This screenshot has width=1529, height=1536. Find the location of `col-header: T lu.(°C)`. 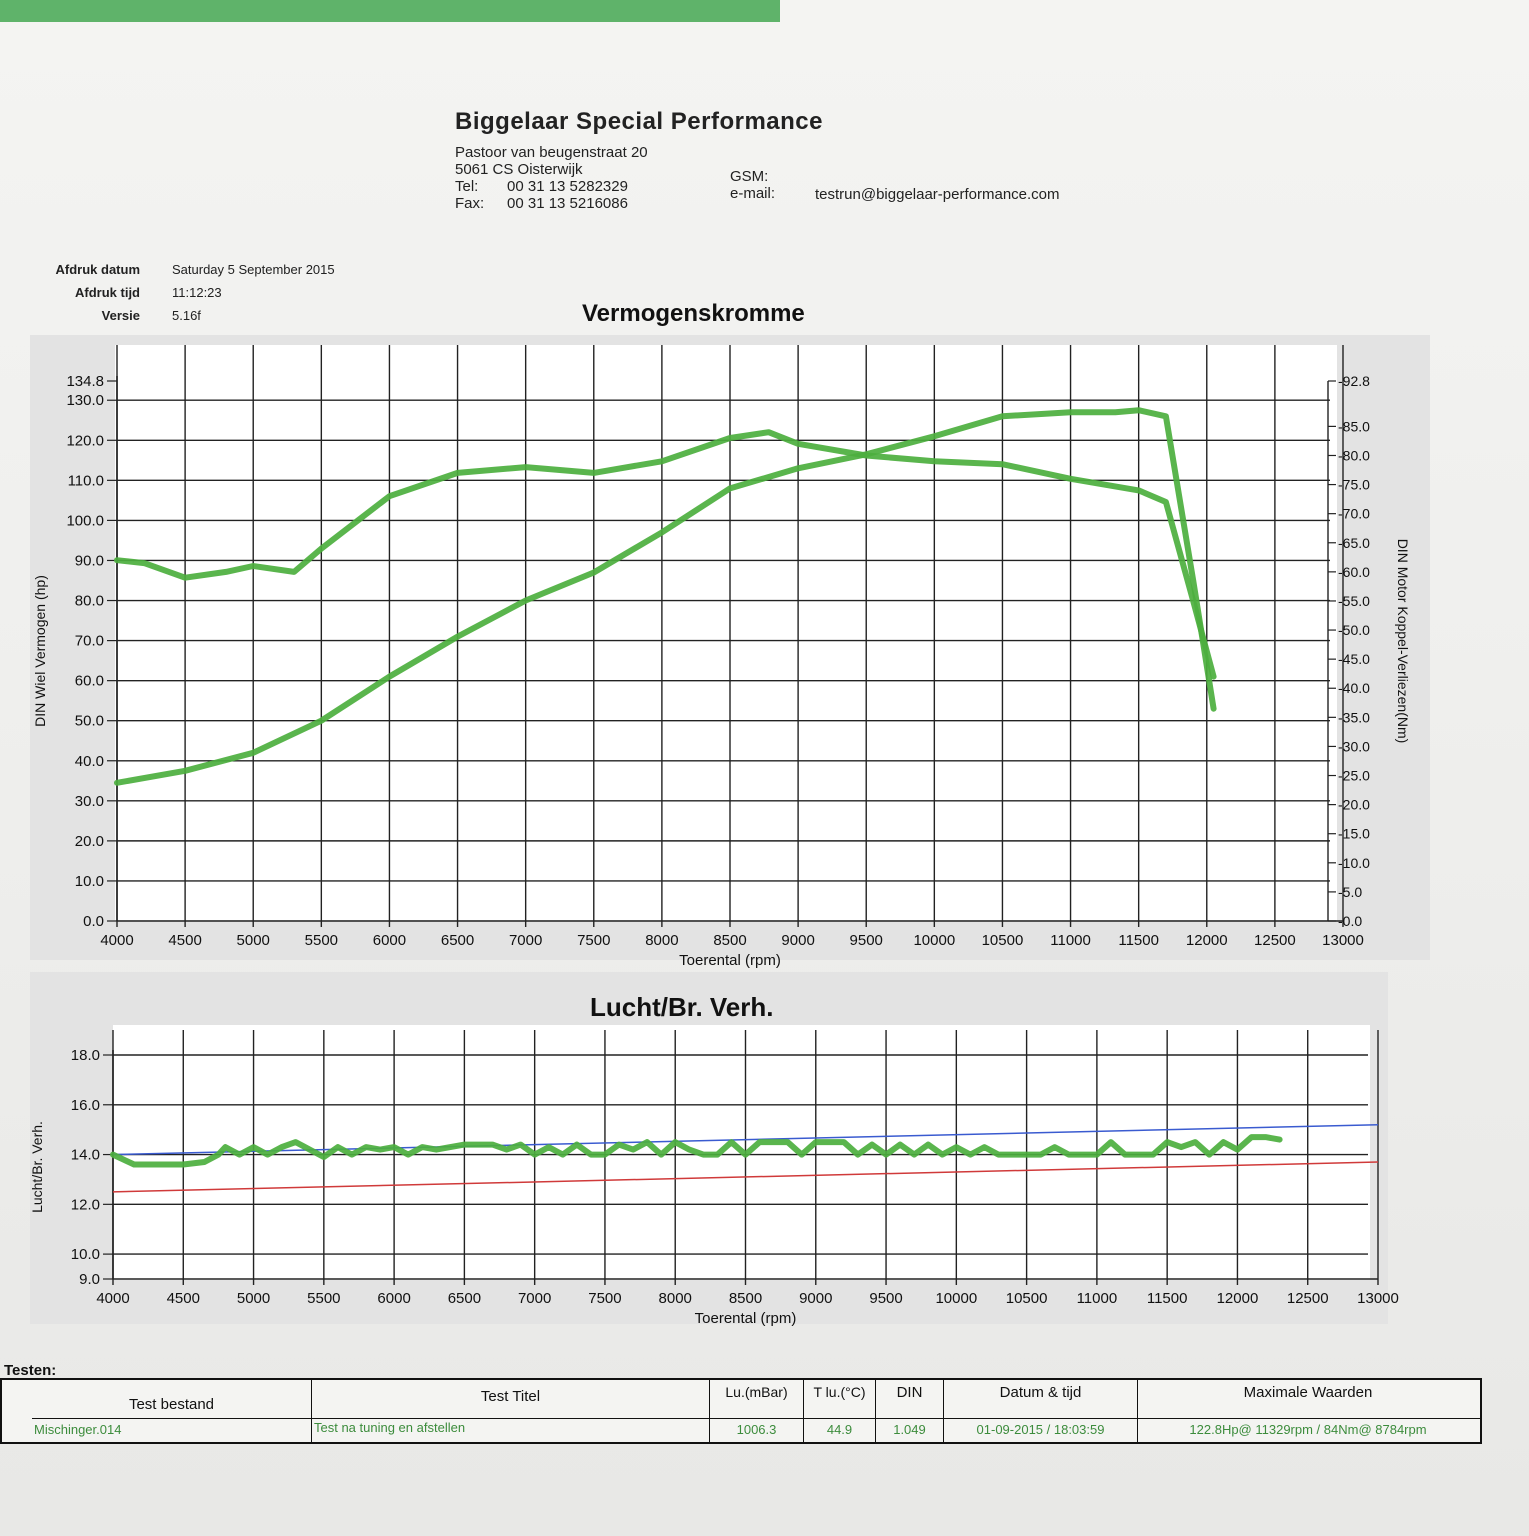

col-header: T lu.(°C) is located at coordinates (839, 1392).